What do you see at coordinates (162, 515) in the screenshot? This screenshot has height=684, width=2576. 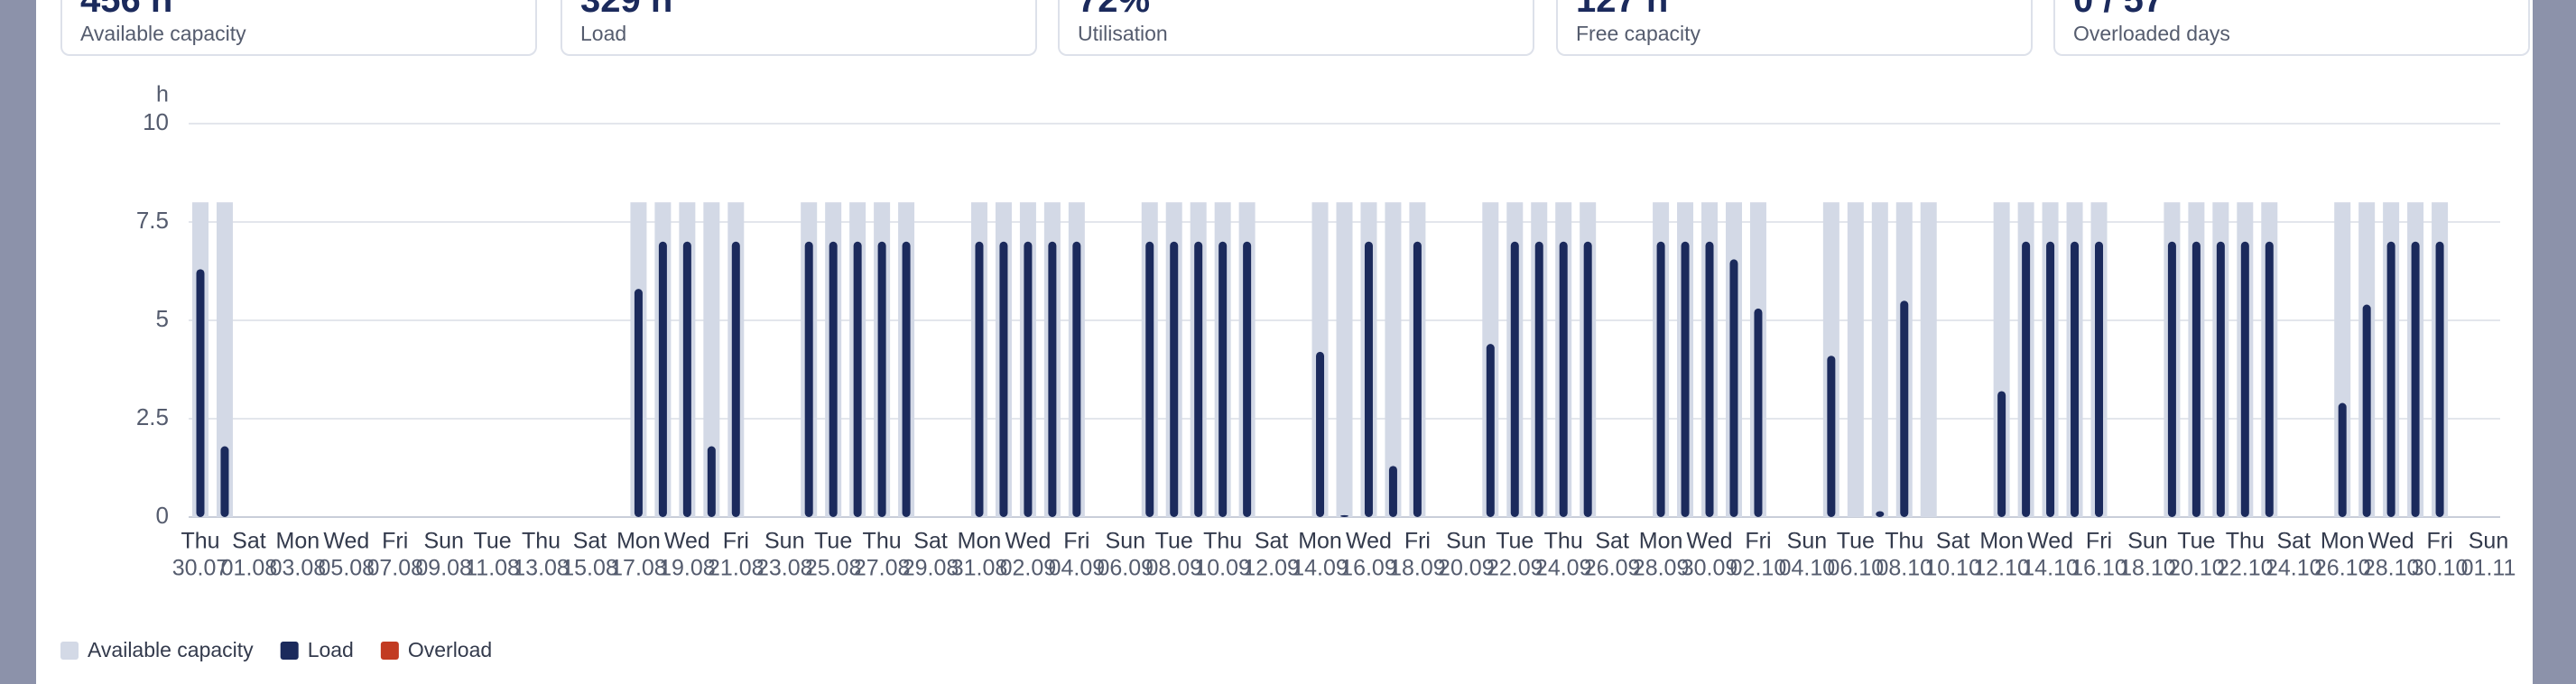 I see `y-tick-label: 0` at bounding box center [162, 515].